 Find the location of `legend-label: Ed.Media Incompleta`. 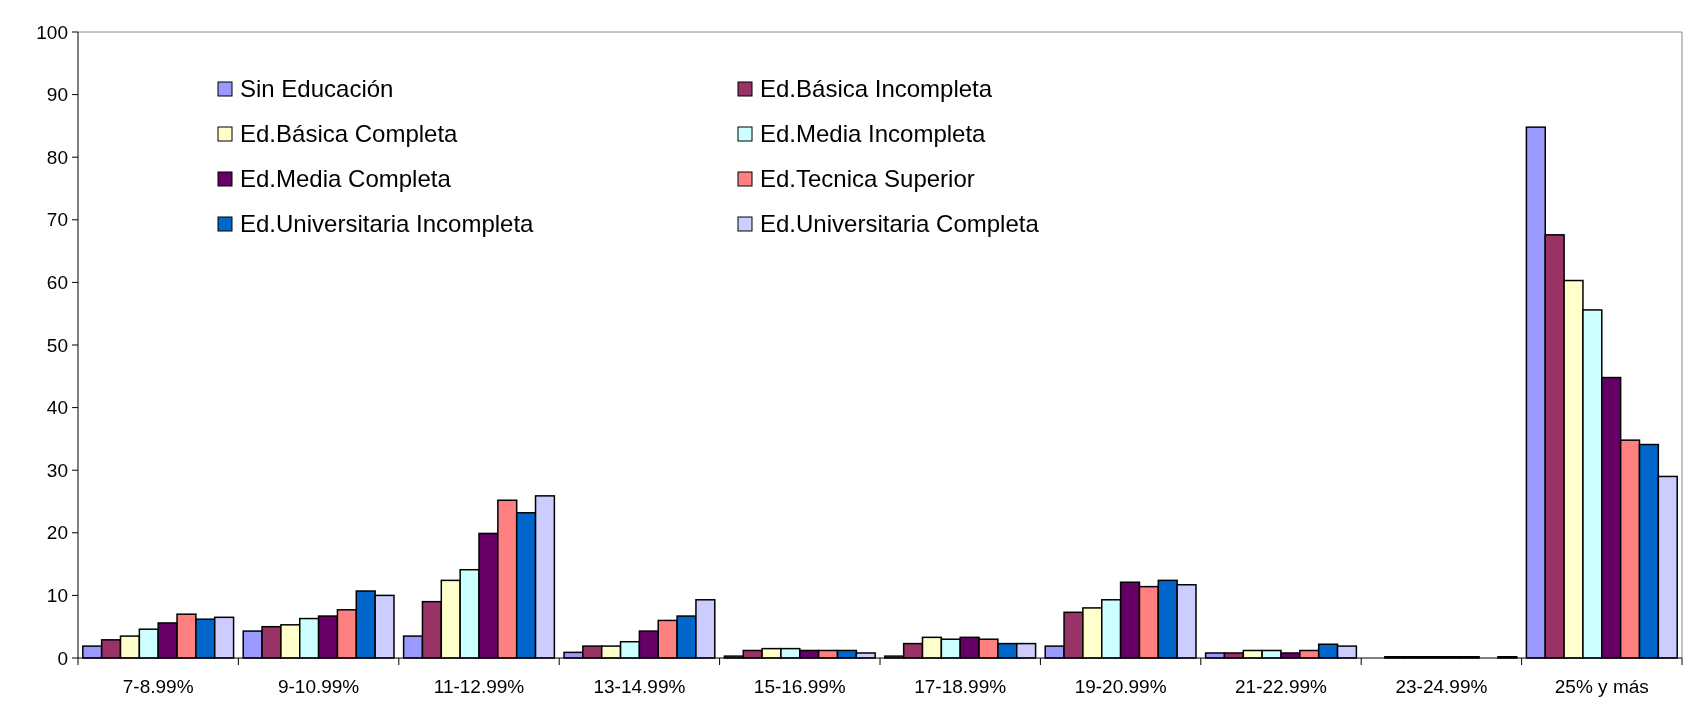

legend-label: Ed.Media Incompleta is located at coordinates (873, 134).